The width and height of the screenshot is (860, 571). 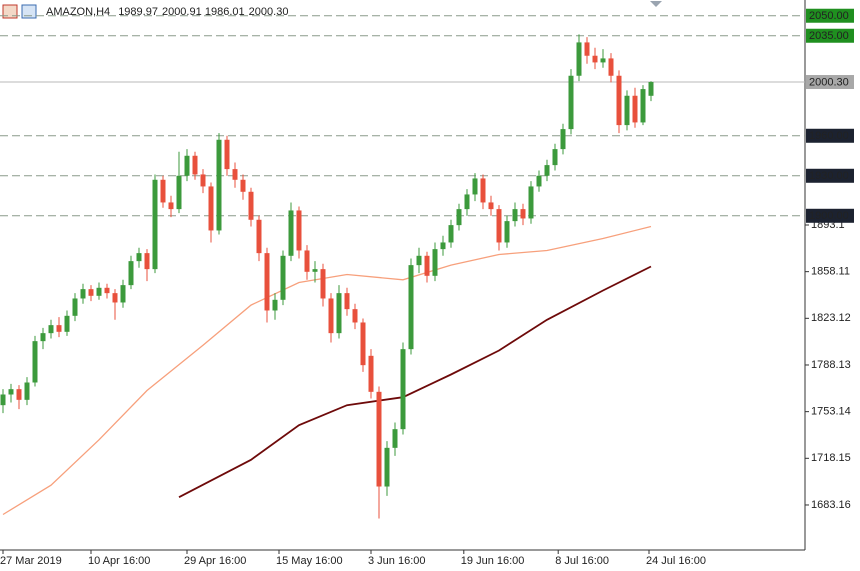 I want to click on y-tick-label: 1823.12, so click(x=831, y=318).